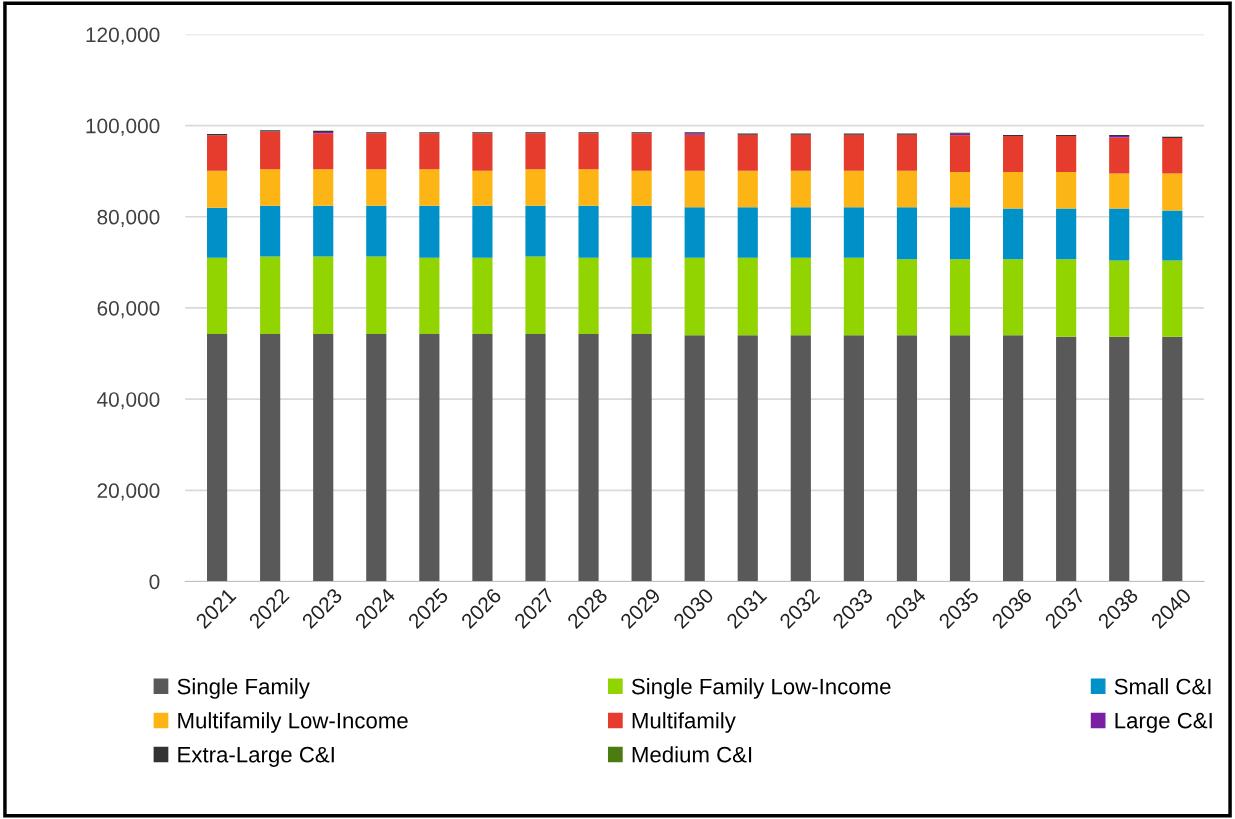  What do you see at coordinates (128, 309) in the screenshot?
I see `y-tick-label: 60,000` at bounding box center [128, 309].